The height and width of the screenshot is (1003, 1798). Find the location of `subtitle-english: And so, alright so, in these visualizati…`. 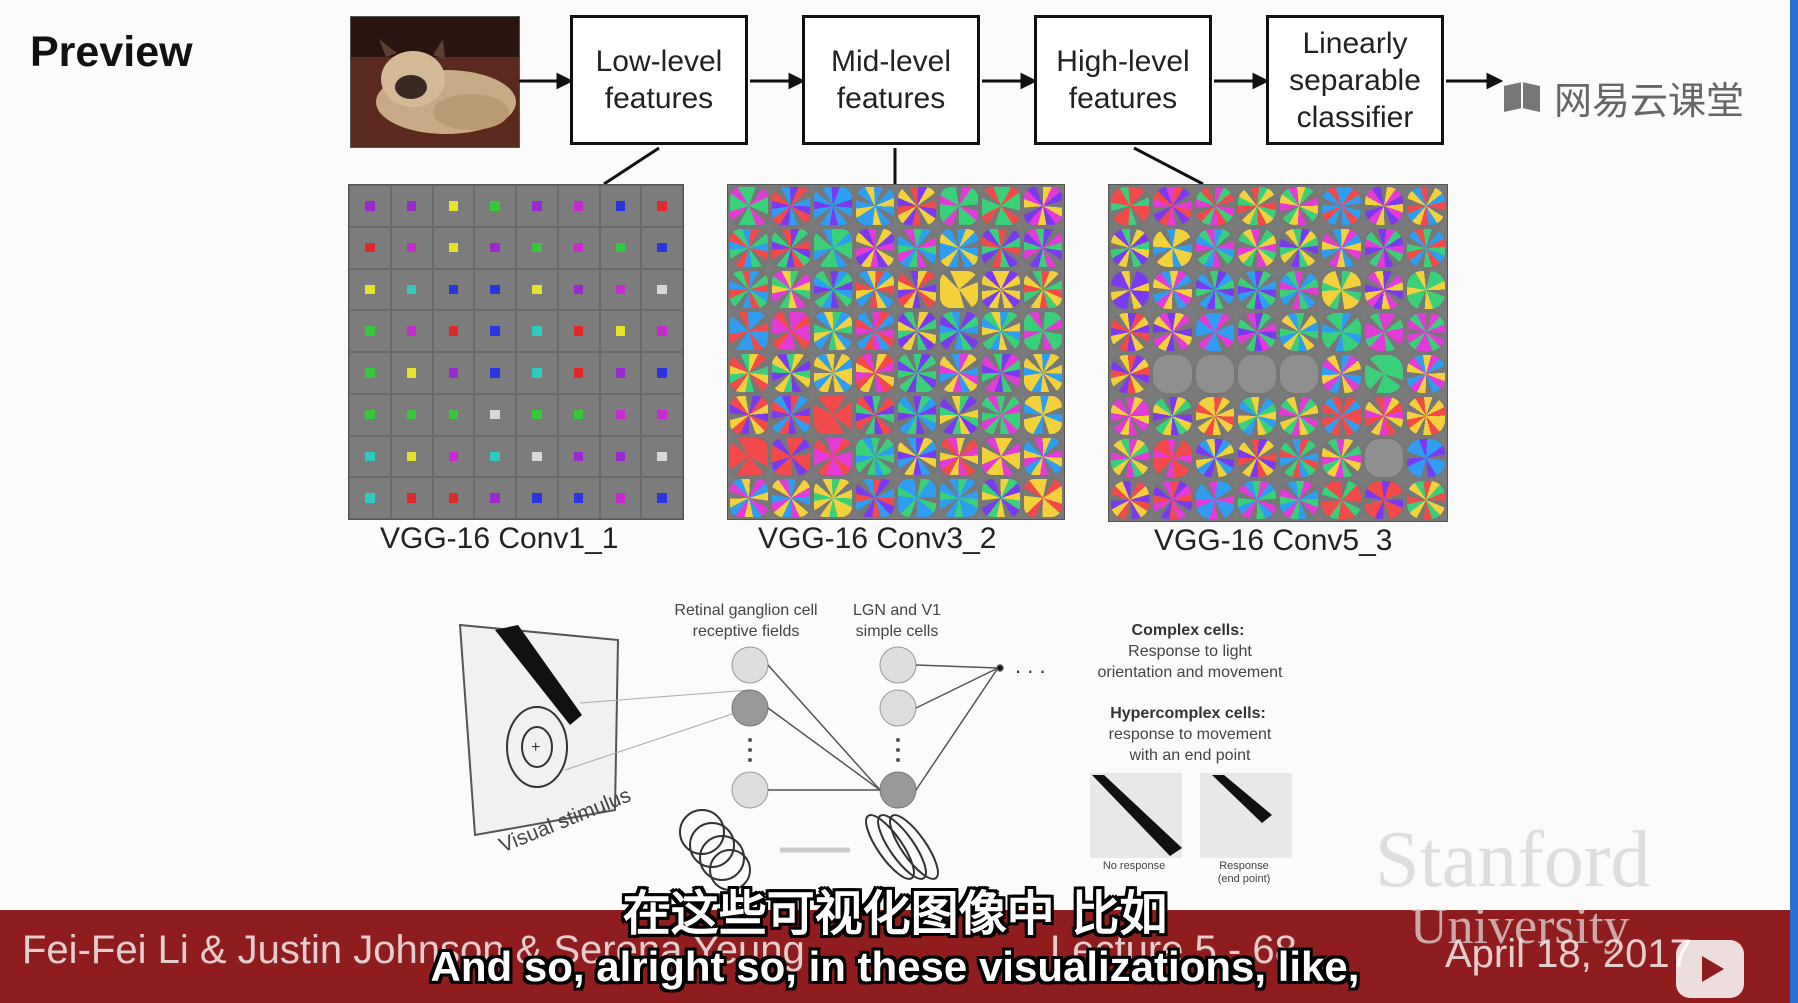

subtitle-english: And so, alright so, in these visualizati… is located at coordinates (895, 966).